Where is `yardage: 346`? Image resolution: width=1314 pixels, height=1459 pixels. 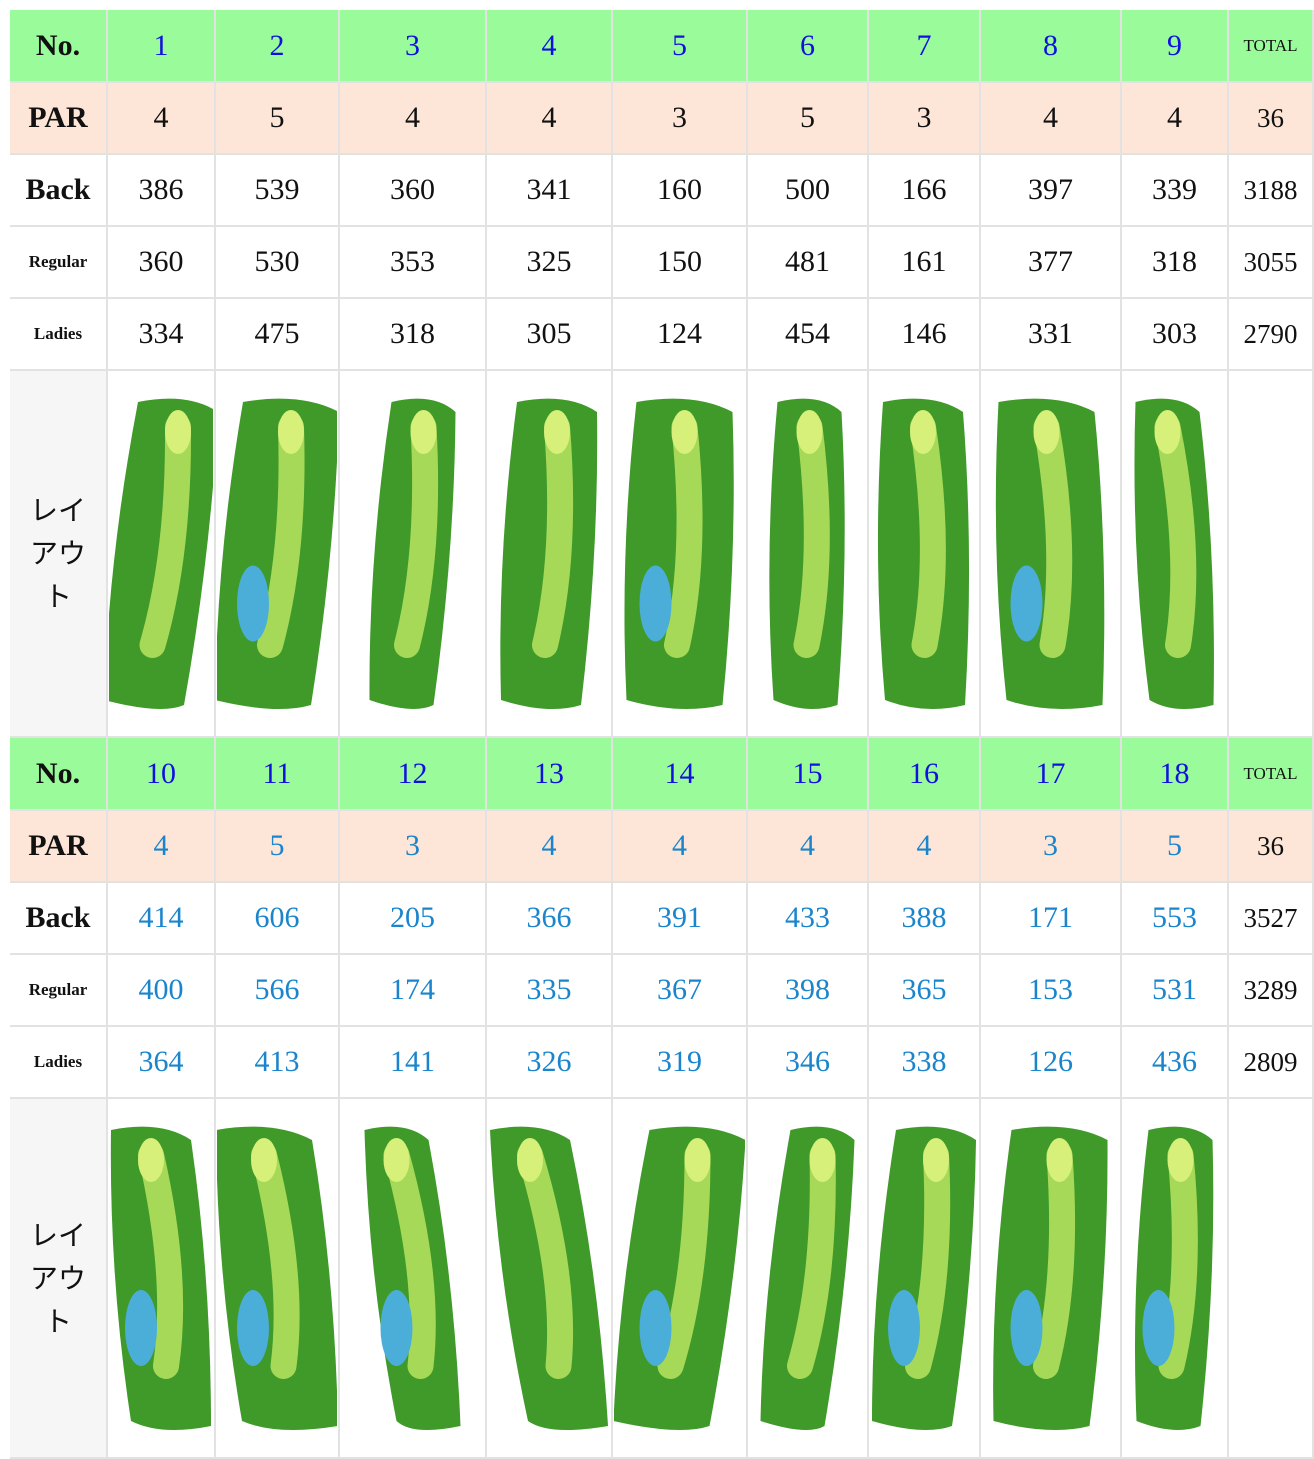
yardage: 346 is located at coordinates (808, 1063).